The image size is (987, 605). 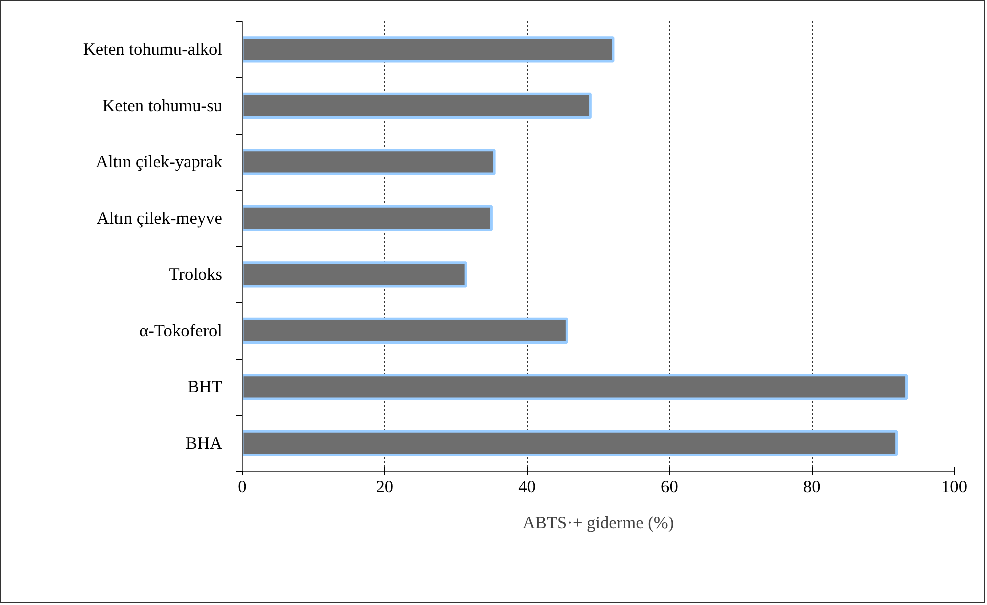 What do you see at coordinates (204, 443) in the screenshot?
I see `y-tick-label: BHA` at bounding box center [204, 443].